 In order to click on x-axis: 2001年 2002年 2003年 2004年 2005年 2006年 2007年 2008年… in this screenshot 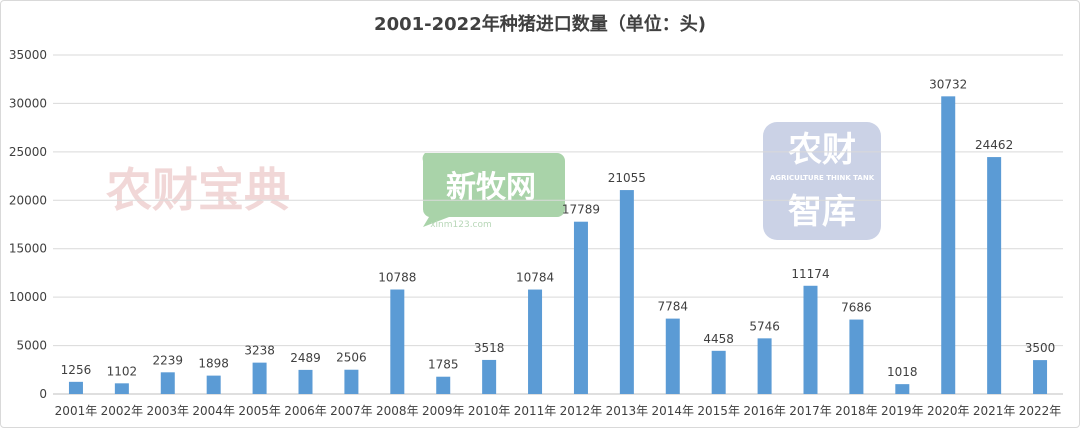, I will do `click(558, 411)`.